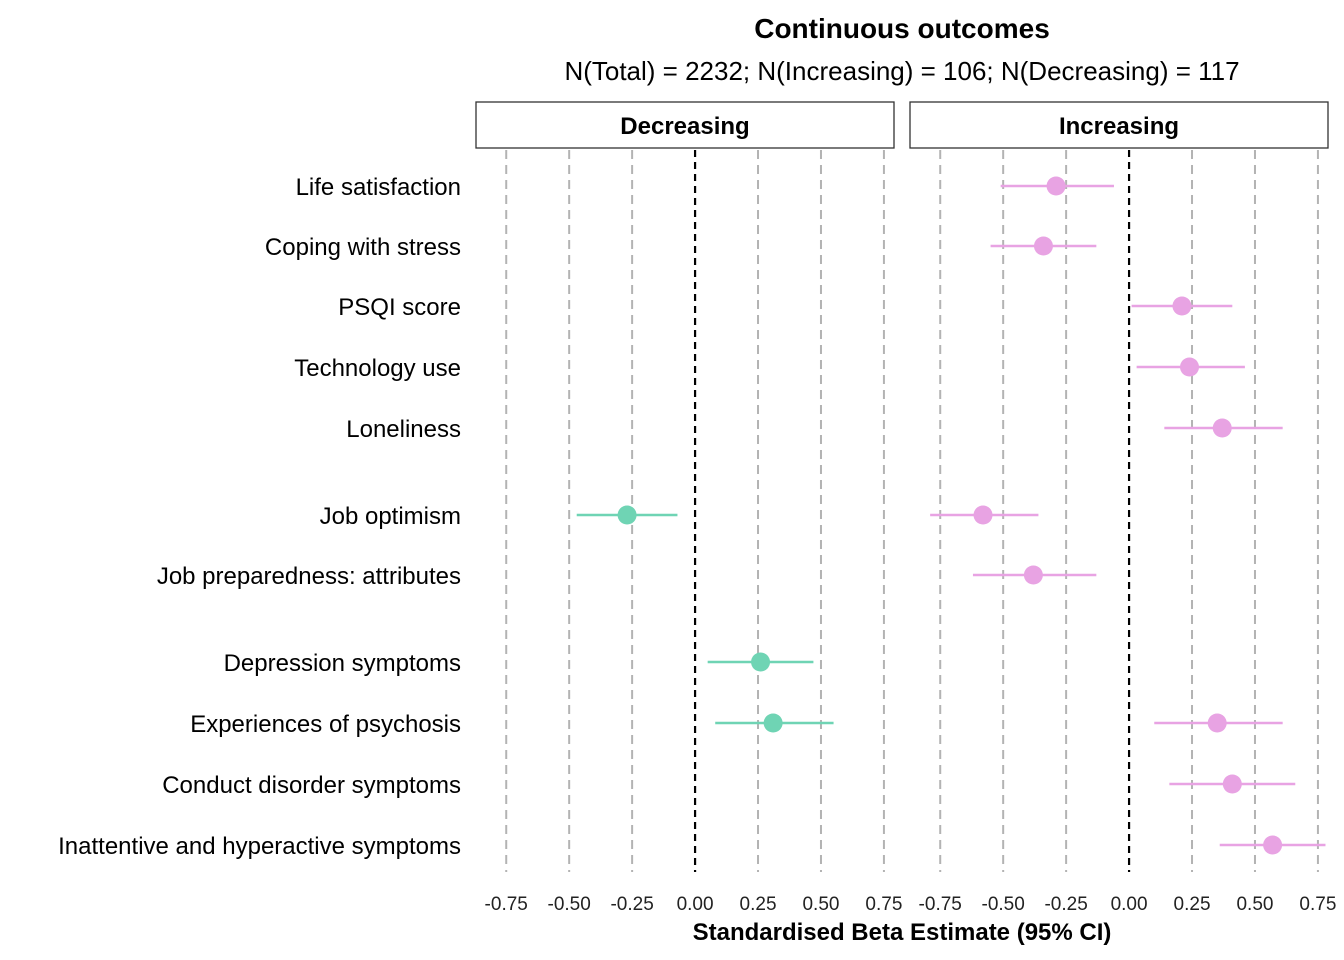 The height and width of the screenshot is (960, 1344). I want to click on strip-label-decreasing: Decreasing, so click(684, 126).